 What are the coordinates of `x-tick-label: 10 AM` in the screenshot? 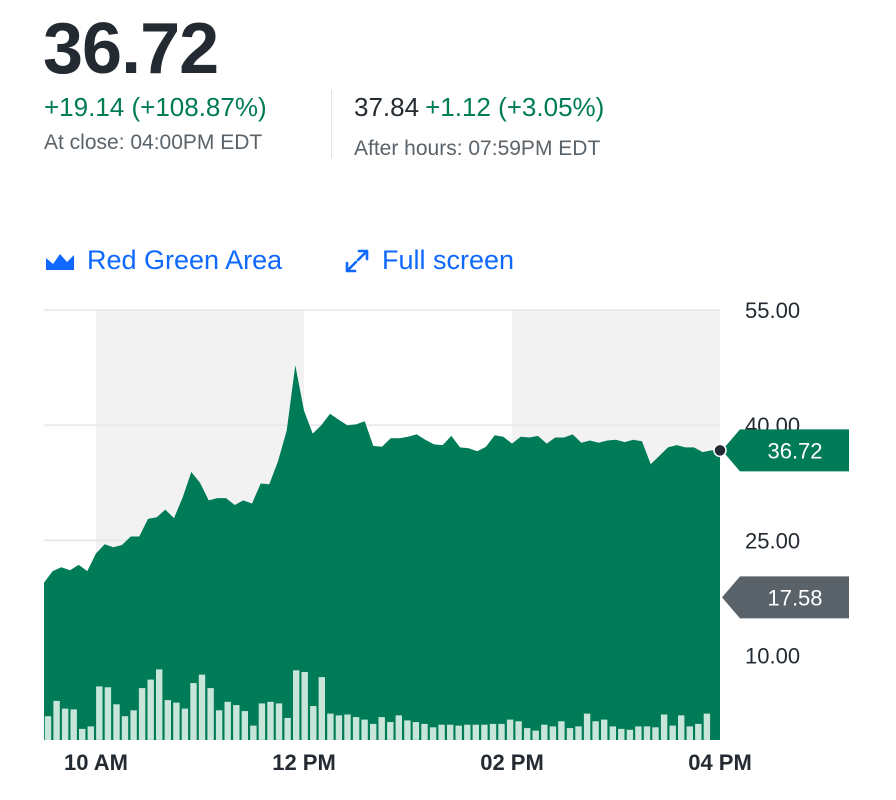 It's located at (96, 762).